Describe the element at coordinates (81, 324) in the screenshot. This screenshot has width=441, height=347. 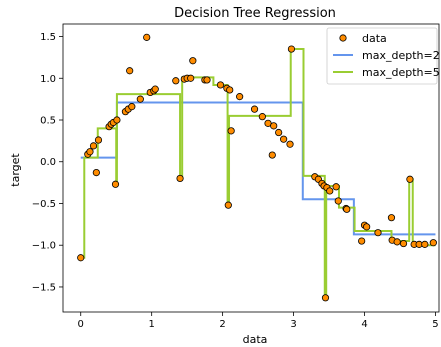
I see `x-tick-label: 0` at that location.